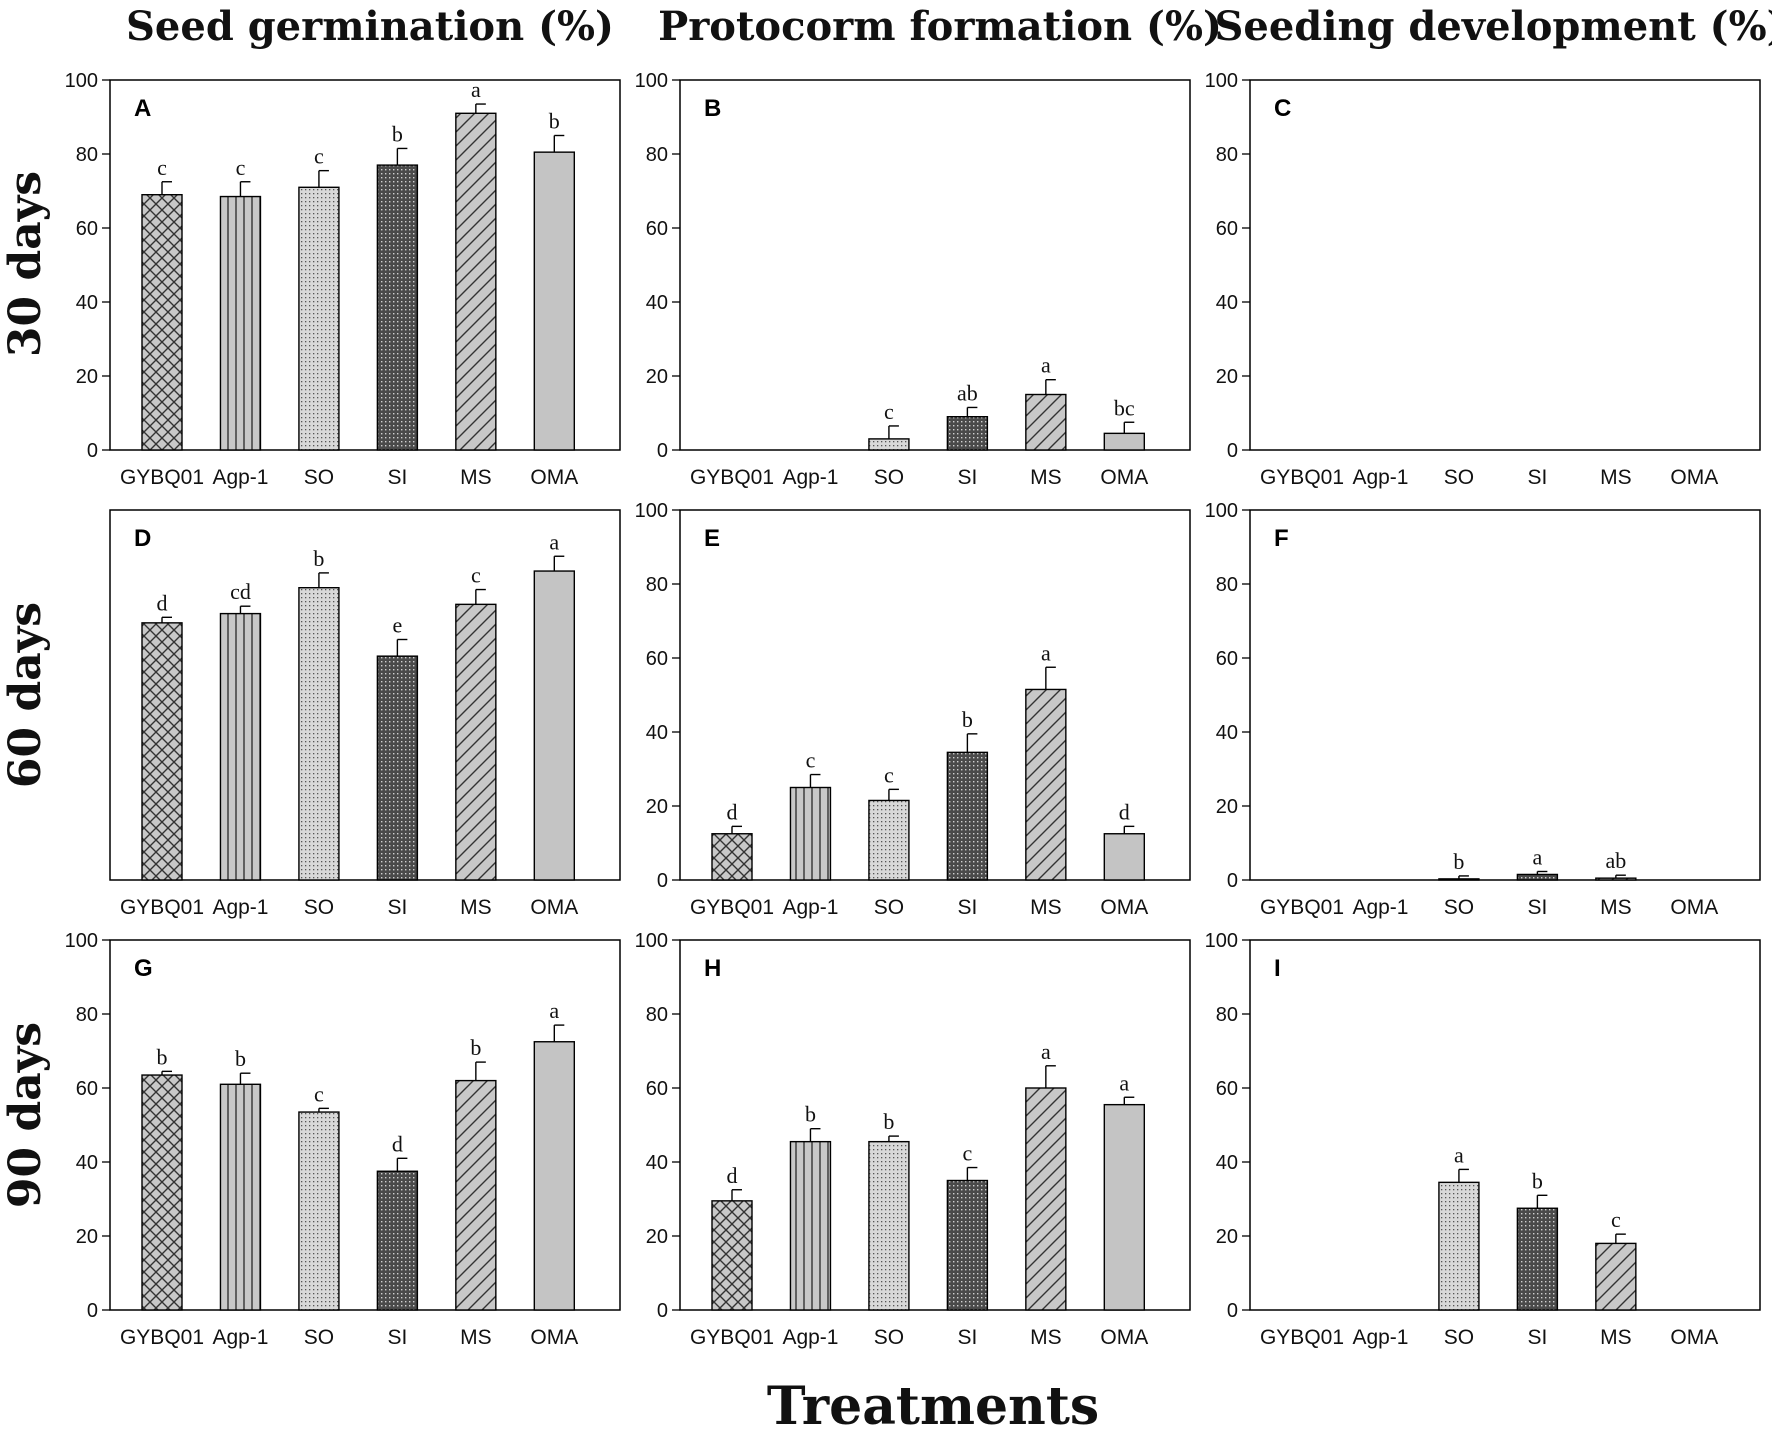 Image resolution: width=1772 pixels, height=1432 pixels. I want to click on significance-label: e, so click(398, 625).